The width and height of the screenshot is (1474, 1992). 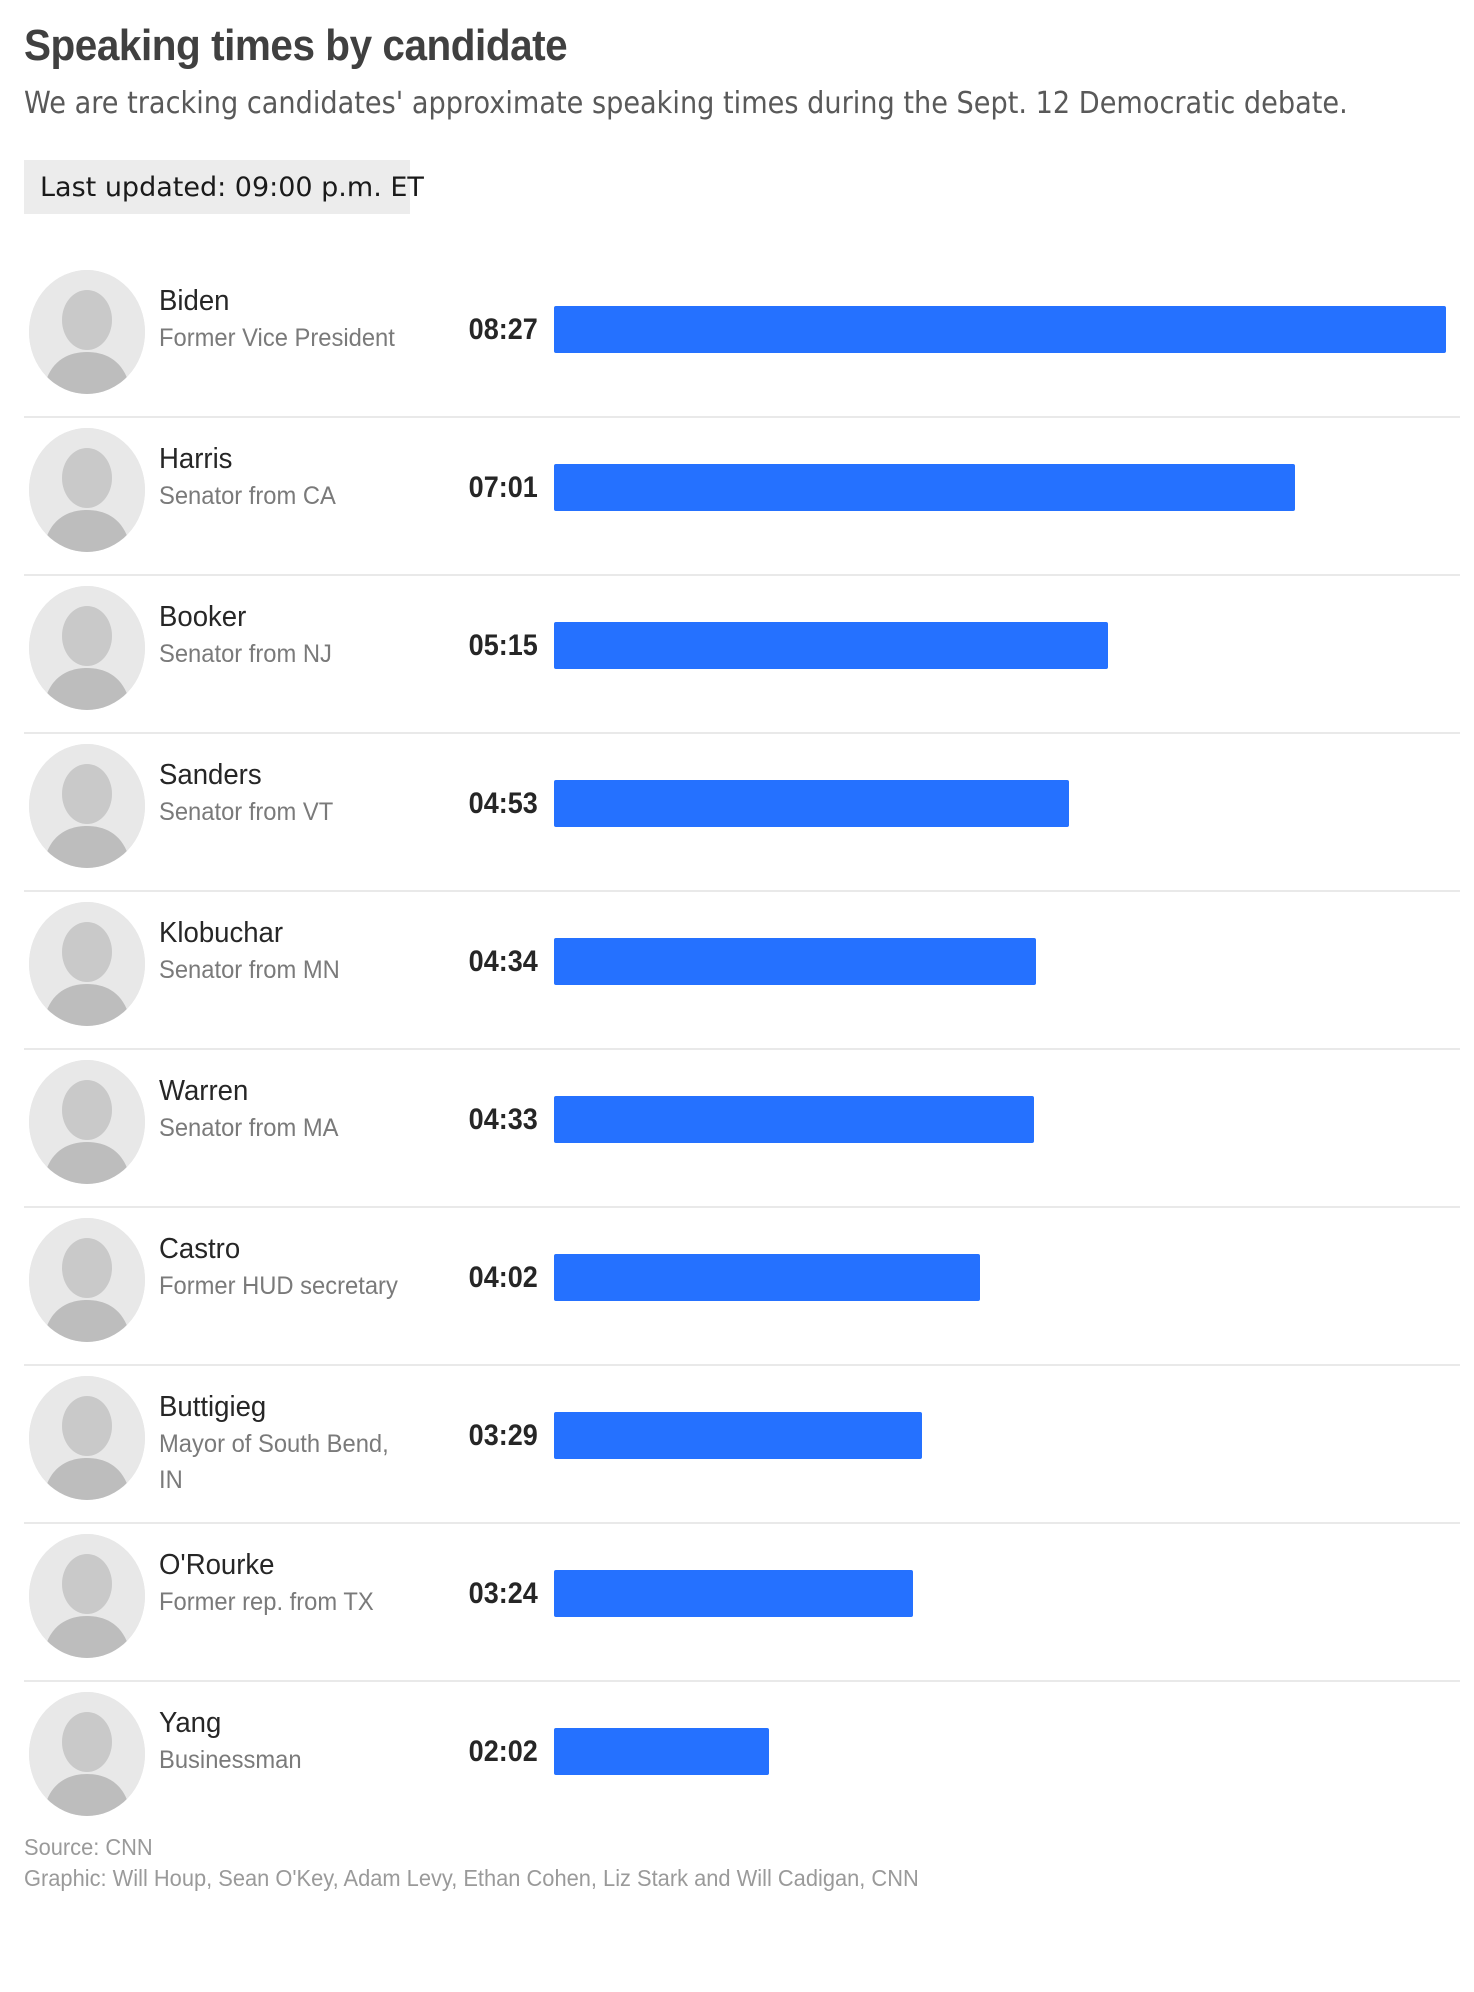 What do you see at coordinates (266, 1602) in the screenshot?
I see `candidate-role: Former rep. from TX` at bounding box center [266, 1602].